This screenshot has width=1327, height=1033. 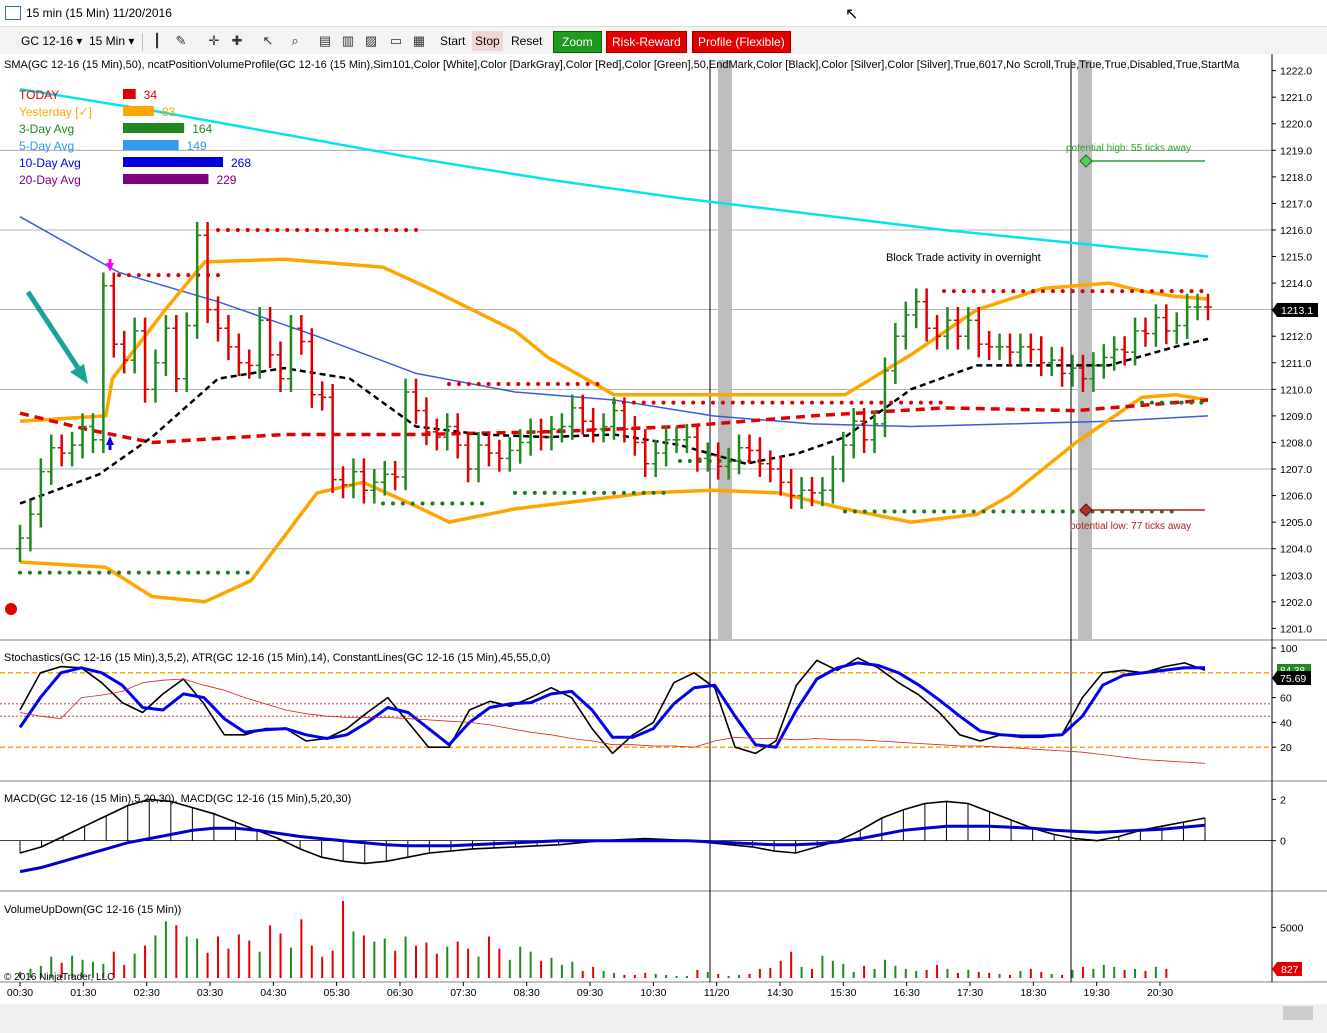 I want to click on volume-profile-row: 5-Day Avg 149, so click(x=113, y=146).